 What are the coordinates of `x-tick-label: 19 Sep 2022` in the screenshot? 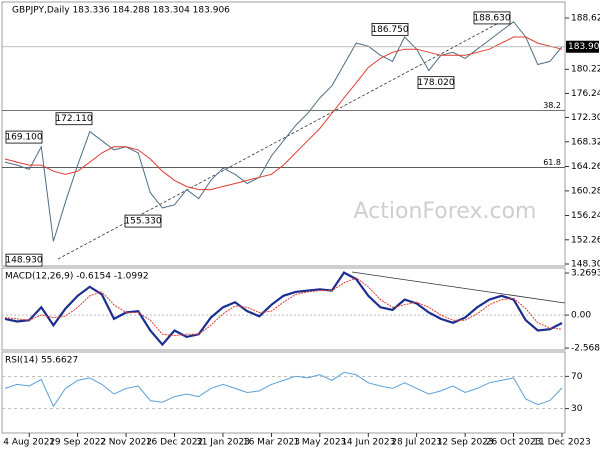 It's located at (77, 443).